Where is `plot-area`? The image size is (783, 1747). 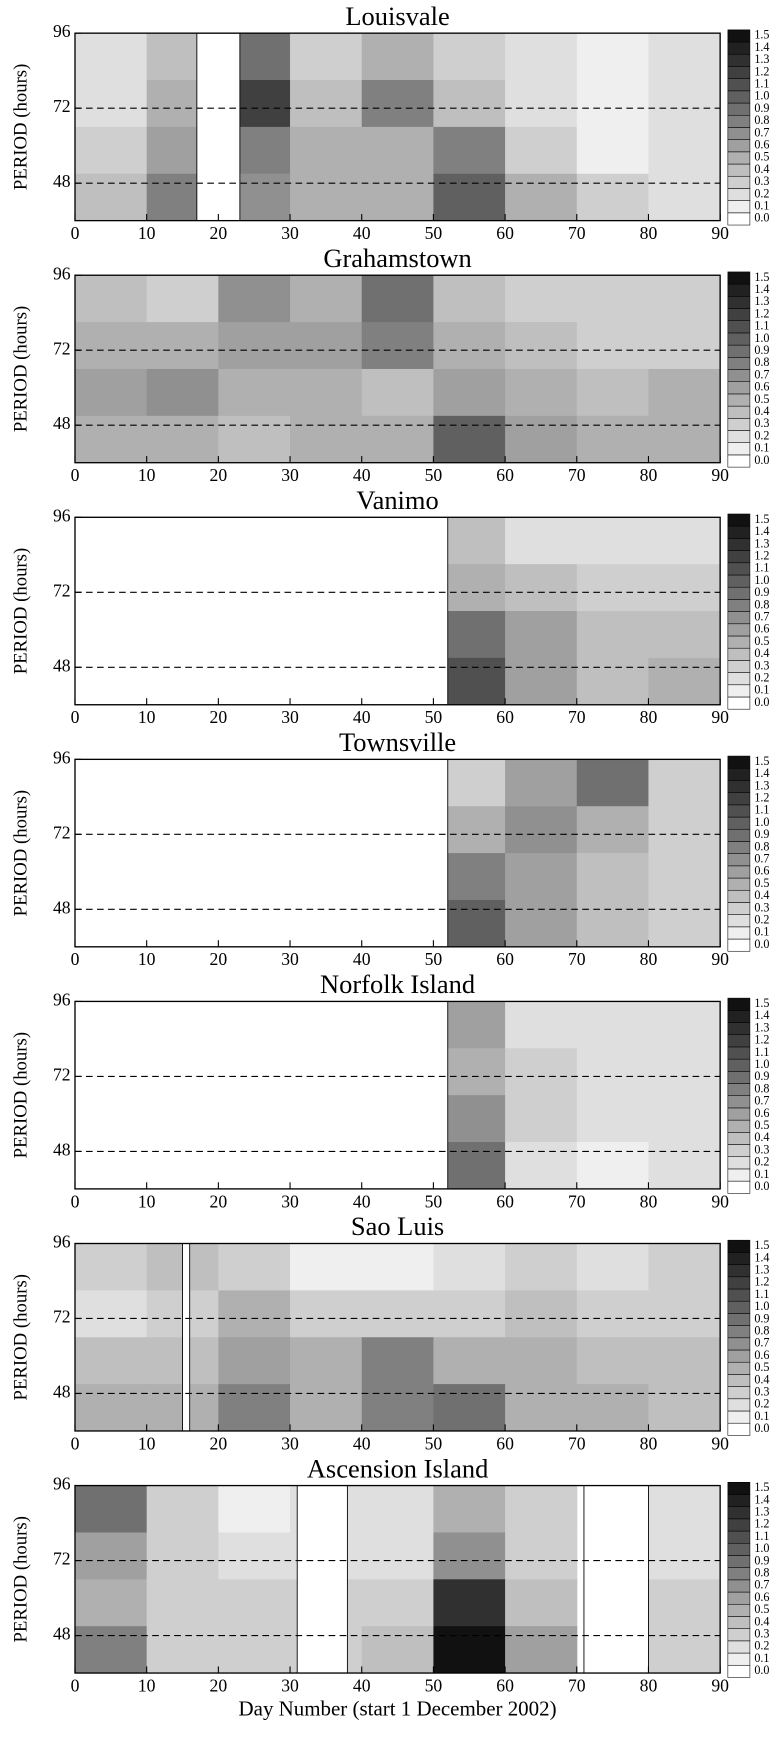
plot-area is located at coordinates (397, 1337).